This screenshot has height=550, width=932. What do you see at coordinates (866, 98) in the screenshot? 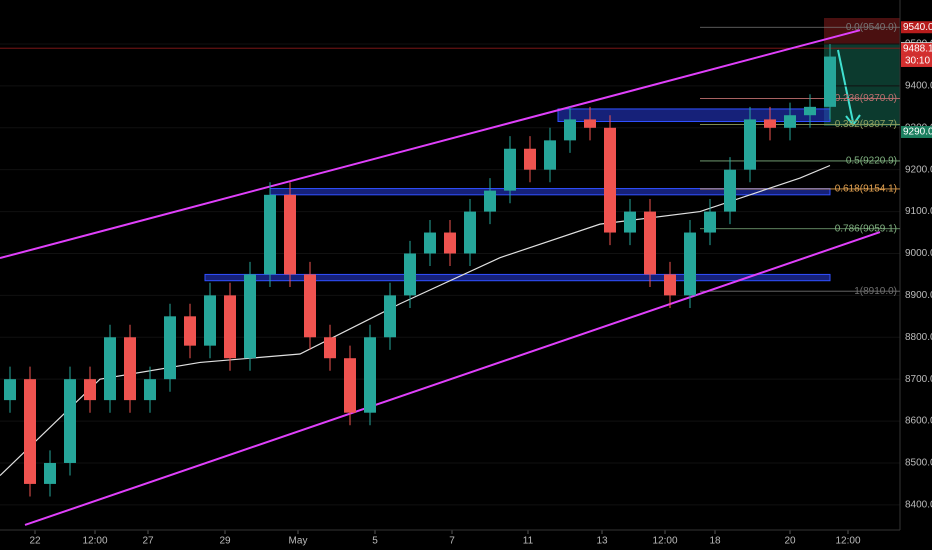
I see `fib-label: 0.236(9370.0)` at bounding box center [866, 98].